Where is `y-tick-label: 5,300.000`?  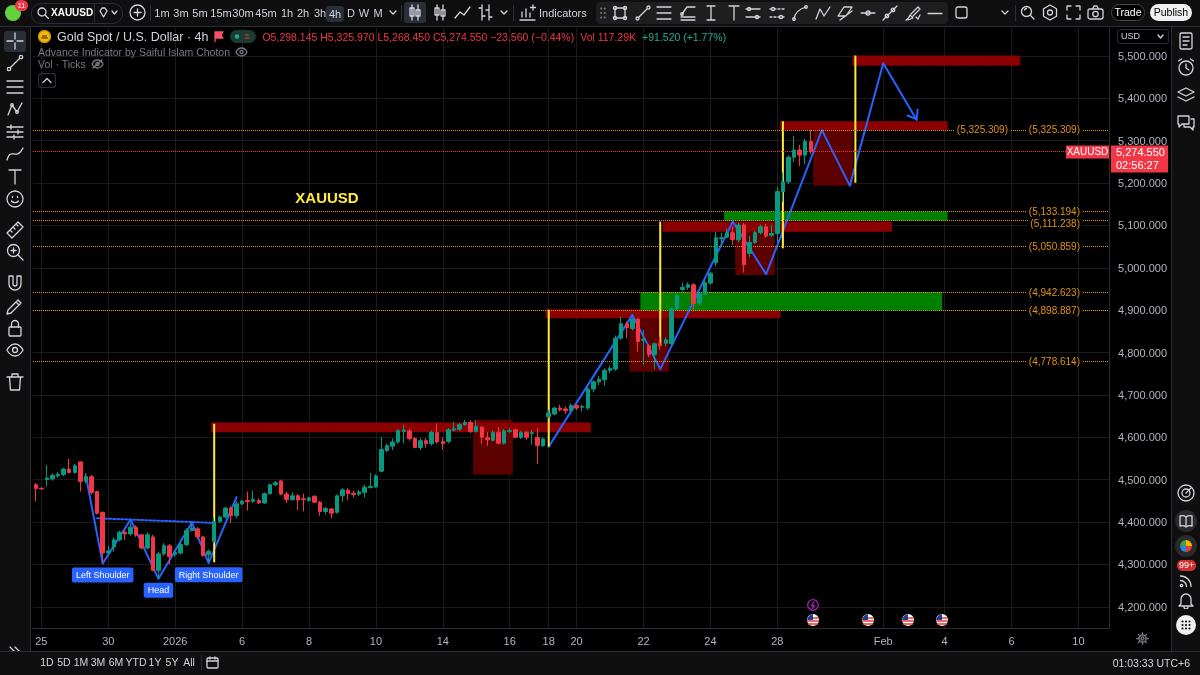
y-tick-label: 5,300.000 is located at coordinates (1142, 140).